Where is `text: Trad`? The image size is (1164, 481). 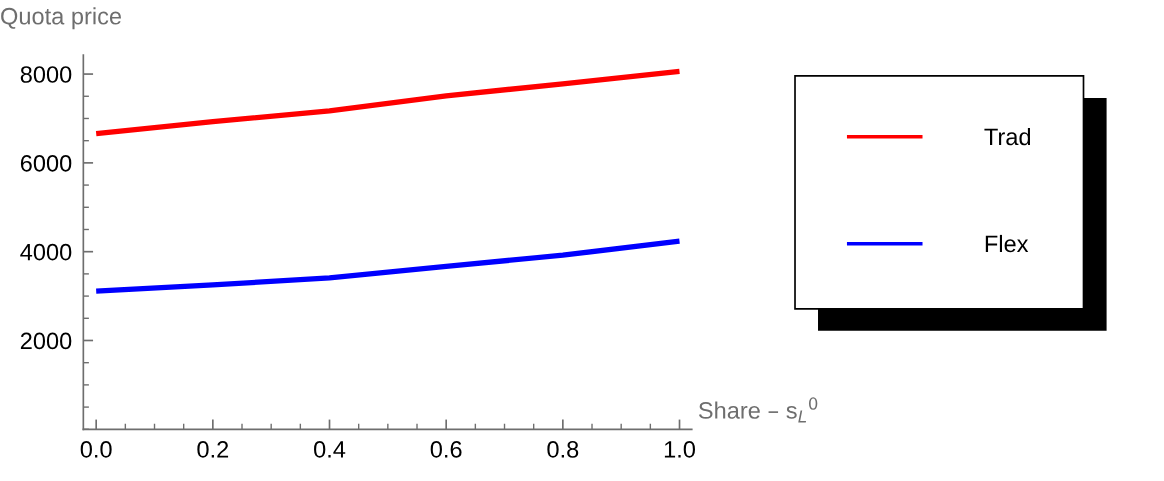
text: Trad is located at coordinates (1007, 136).